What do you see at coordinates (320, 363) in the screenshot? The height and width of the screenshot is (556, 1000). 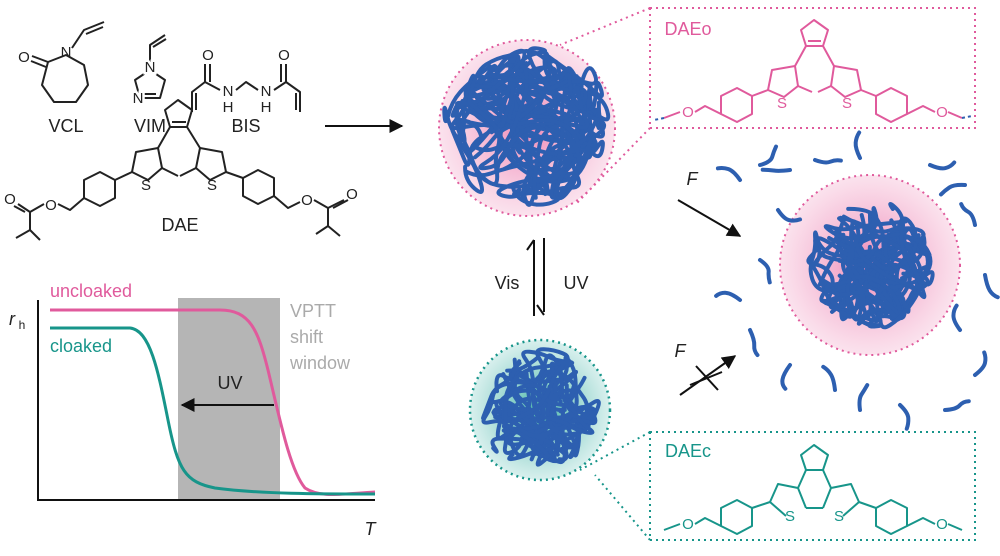 I see `window-label: window` at bounding box center [320, 363].